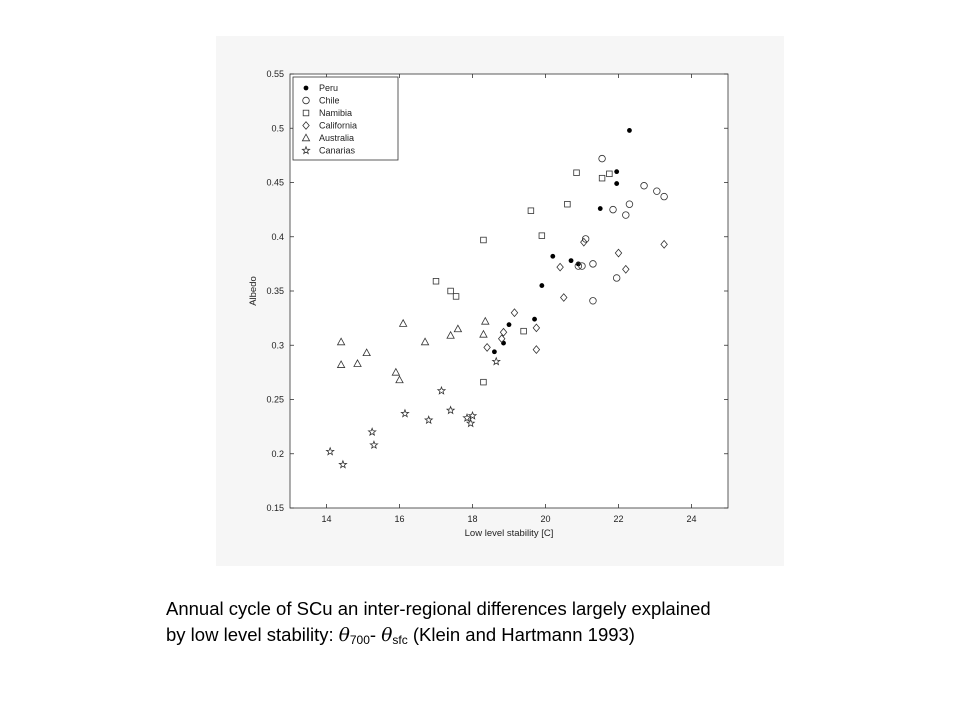  I want to click on x-tick-label: 24, so click(691, 519).